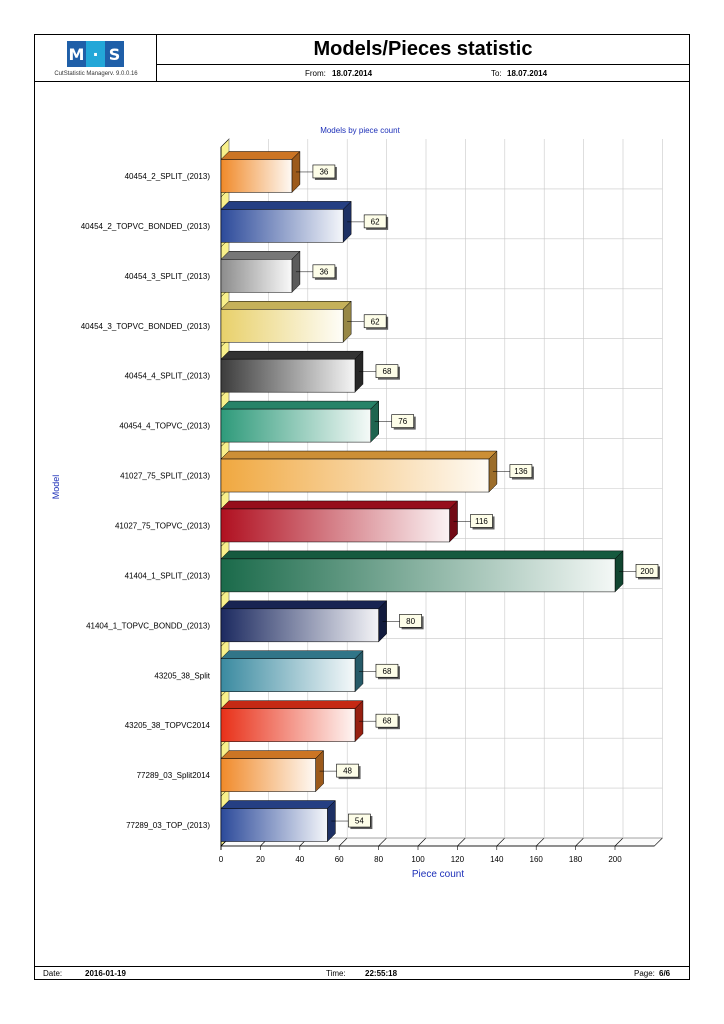 This screenshot has width=724, height=1024. I want to click on x-tick-label: 180, so click(576, 859).